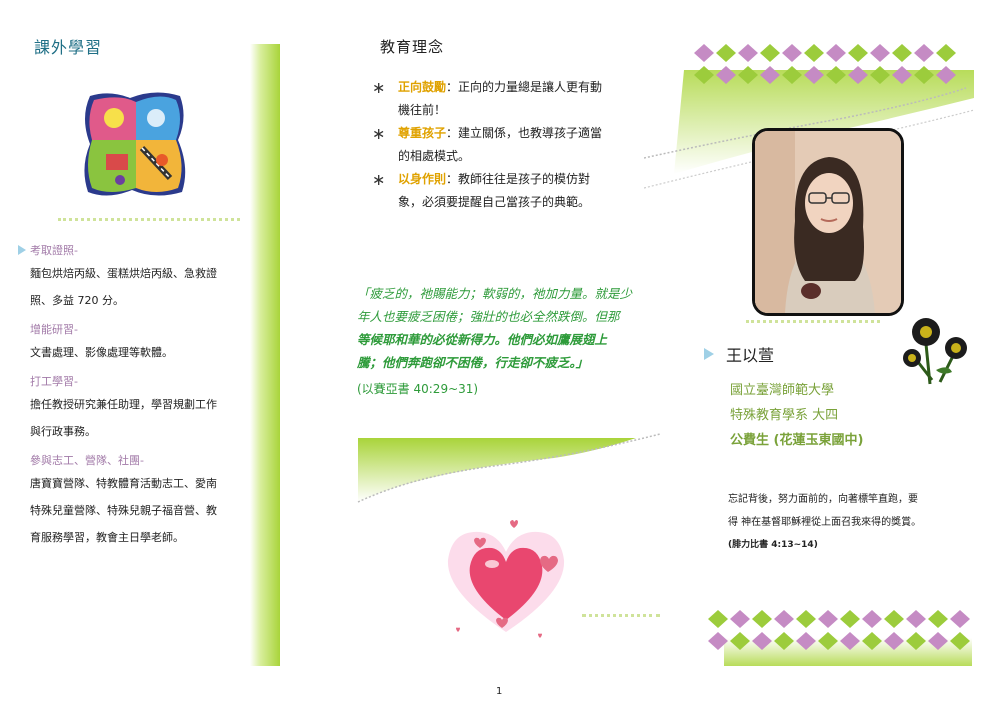 The image size is (1000, 707). What do you see at coordinates (54, 329) in the screenshot?
I see `section-head-training: 增能研習-` at bounding box center [54, 329].